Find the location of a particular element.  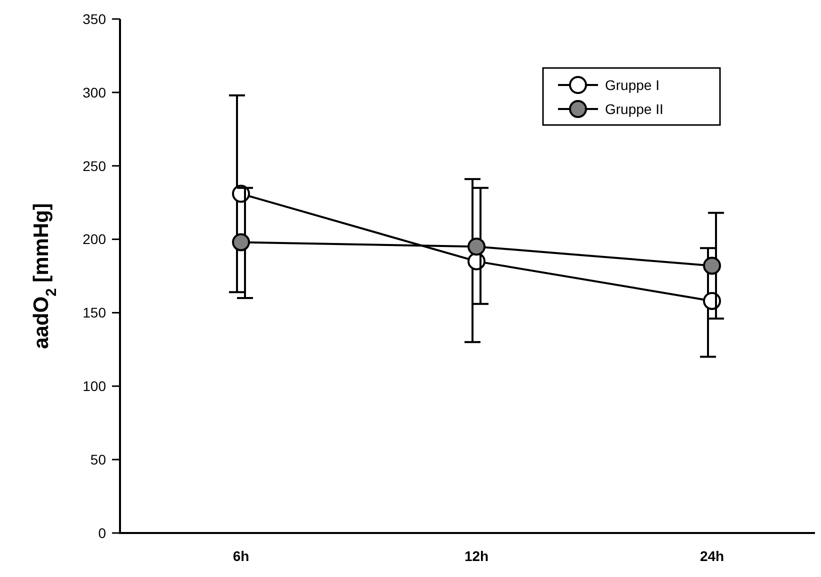

legend-label: Gruppe II is located at coordinates (634, 108).